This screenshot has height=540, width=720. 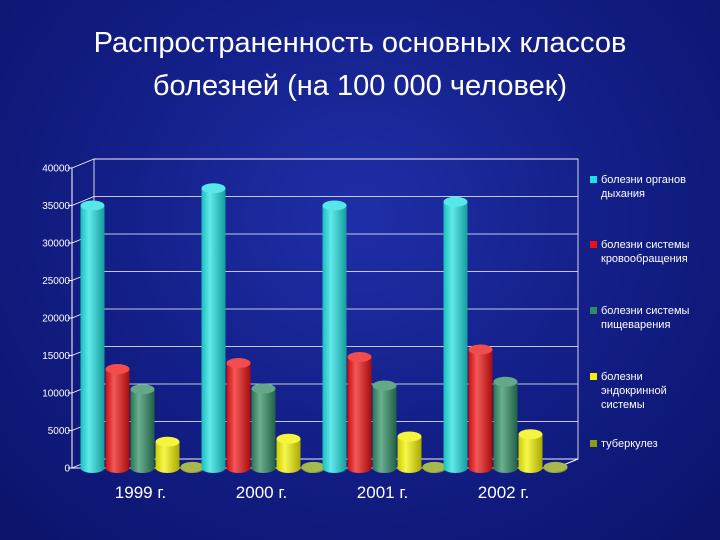 What do you see at coordinates (56, 394) in the screenshot?
I see `y-tick-label: 10000` at bounding box center [56, 394].